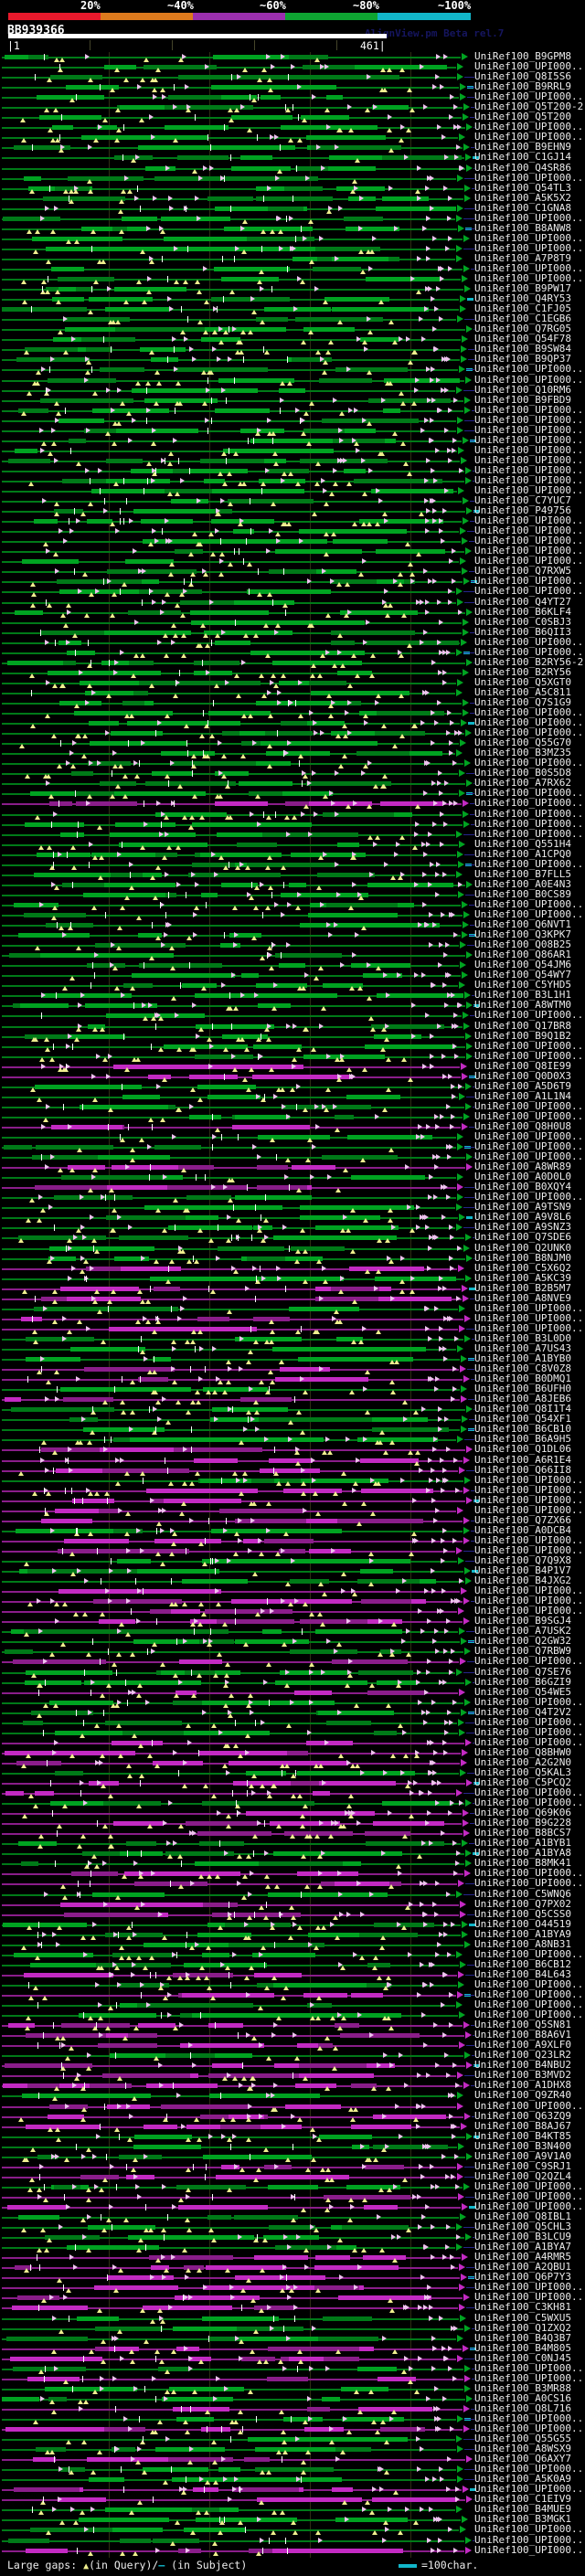 The image size is (585, 2576). I want to click on hit-accession-label: UniRef100_C1GJ14, so click(522, 157).